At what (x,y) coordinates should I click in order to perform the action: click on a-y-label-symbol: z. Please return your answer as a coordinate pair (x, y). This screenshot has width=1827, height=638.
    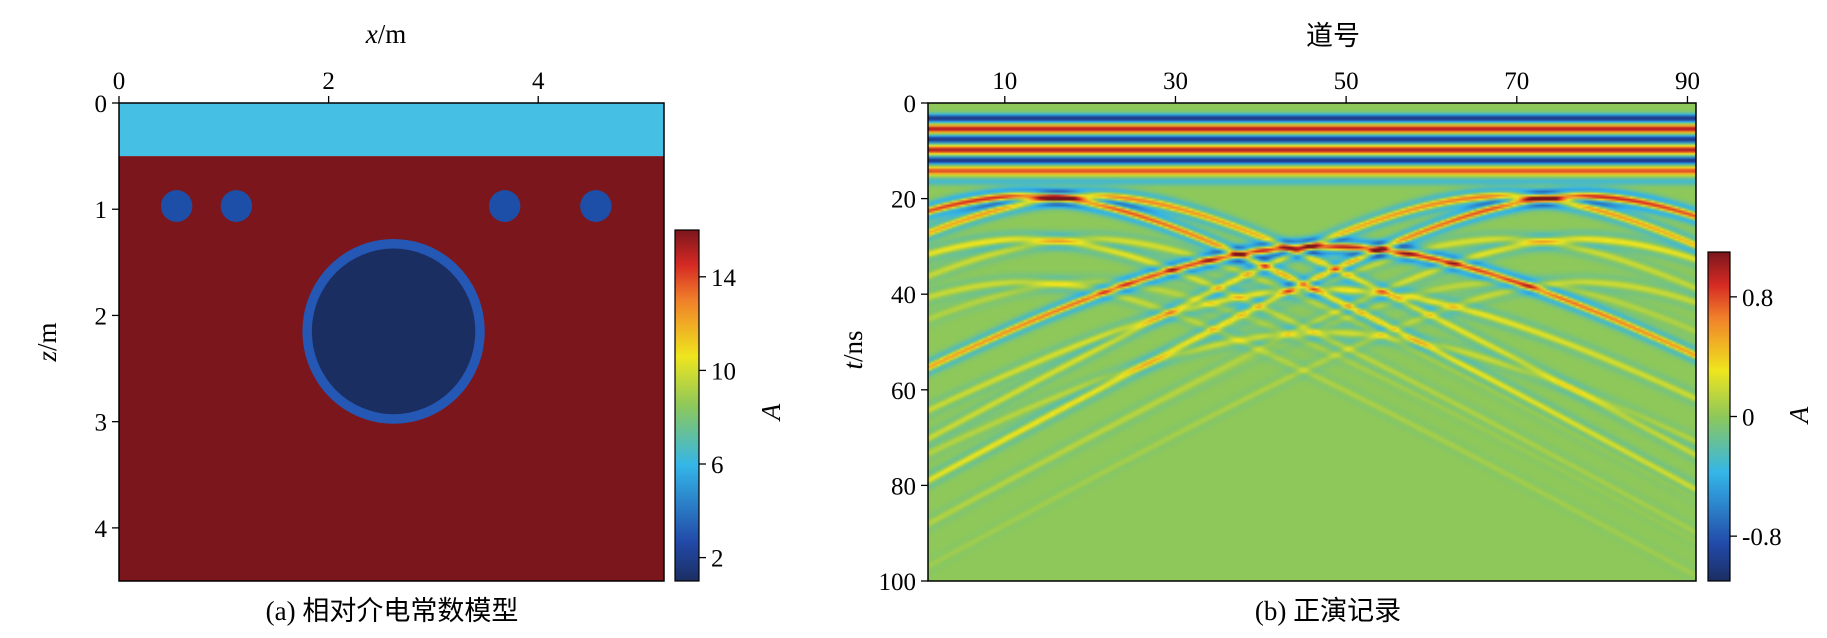
    Looking at the image, I should click on (47, 357).